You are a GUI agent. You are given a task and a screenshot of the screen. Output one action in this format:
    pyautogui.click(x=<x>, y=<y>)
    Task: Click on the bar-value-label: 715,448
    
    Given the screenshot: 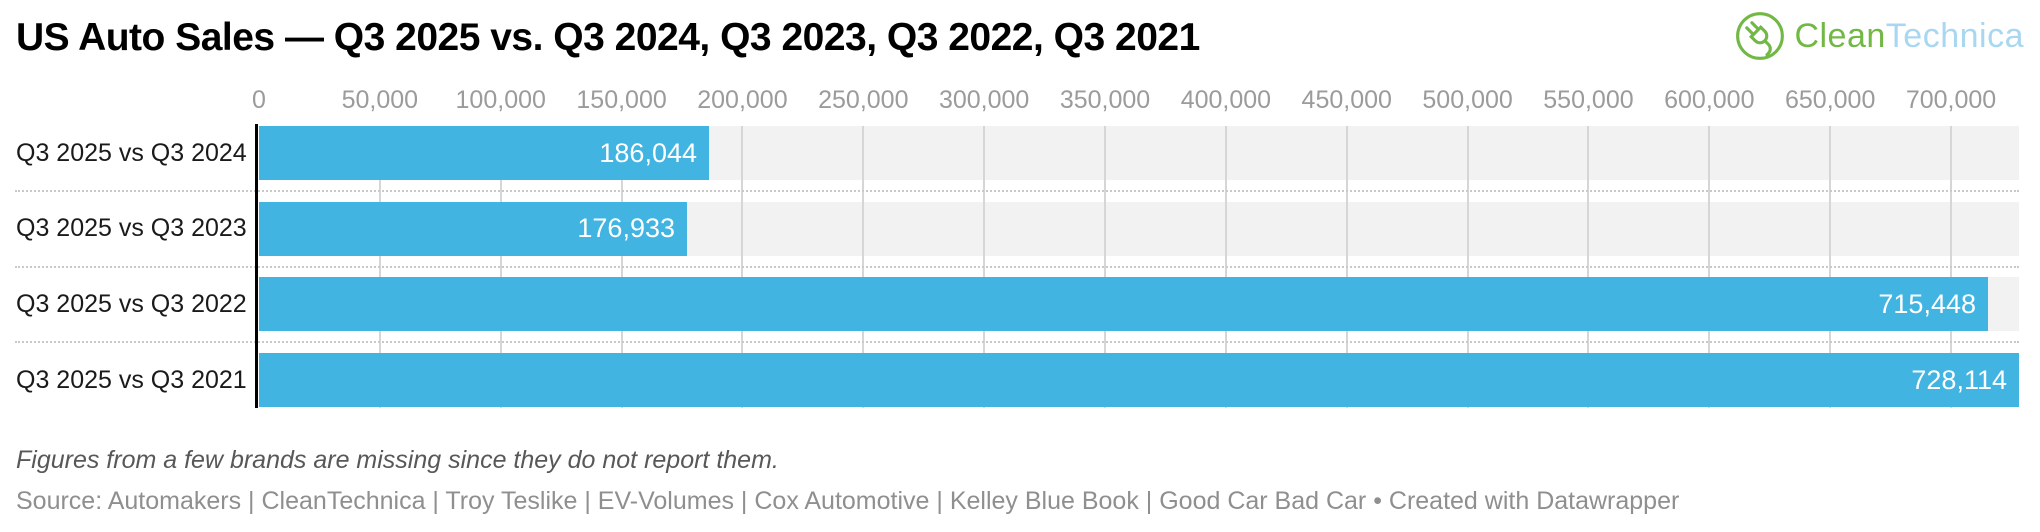 What is the action you would take?
    pyautogui.click(x=1927, y=303)
    